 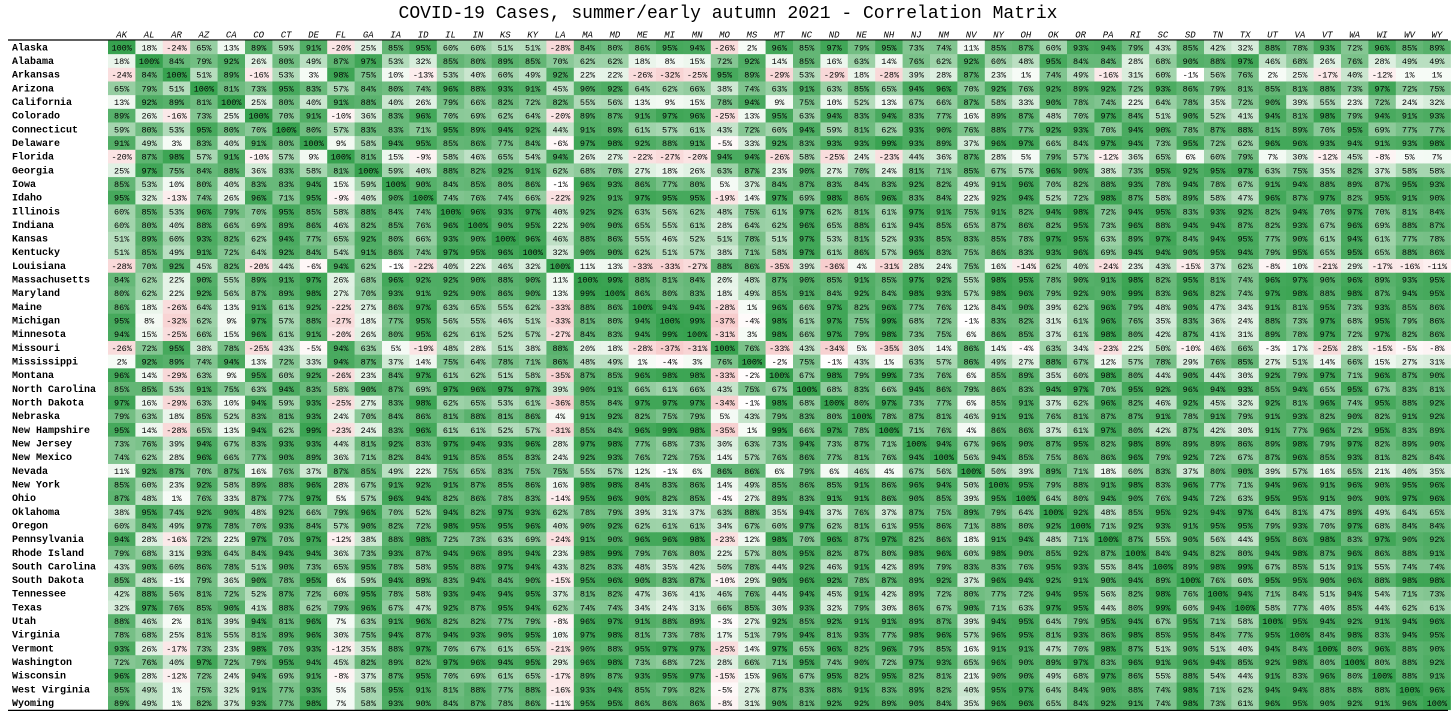 I want to click on cell-value-label: 70%, so click(x=1328, y=130).